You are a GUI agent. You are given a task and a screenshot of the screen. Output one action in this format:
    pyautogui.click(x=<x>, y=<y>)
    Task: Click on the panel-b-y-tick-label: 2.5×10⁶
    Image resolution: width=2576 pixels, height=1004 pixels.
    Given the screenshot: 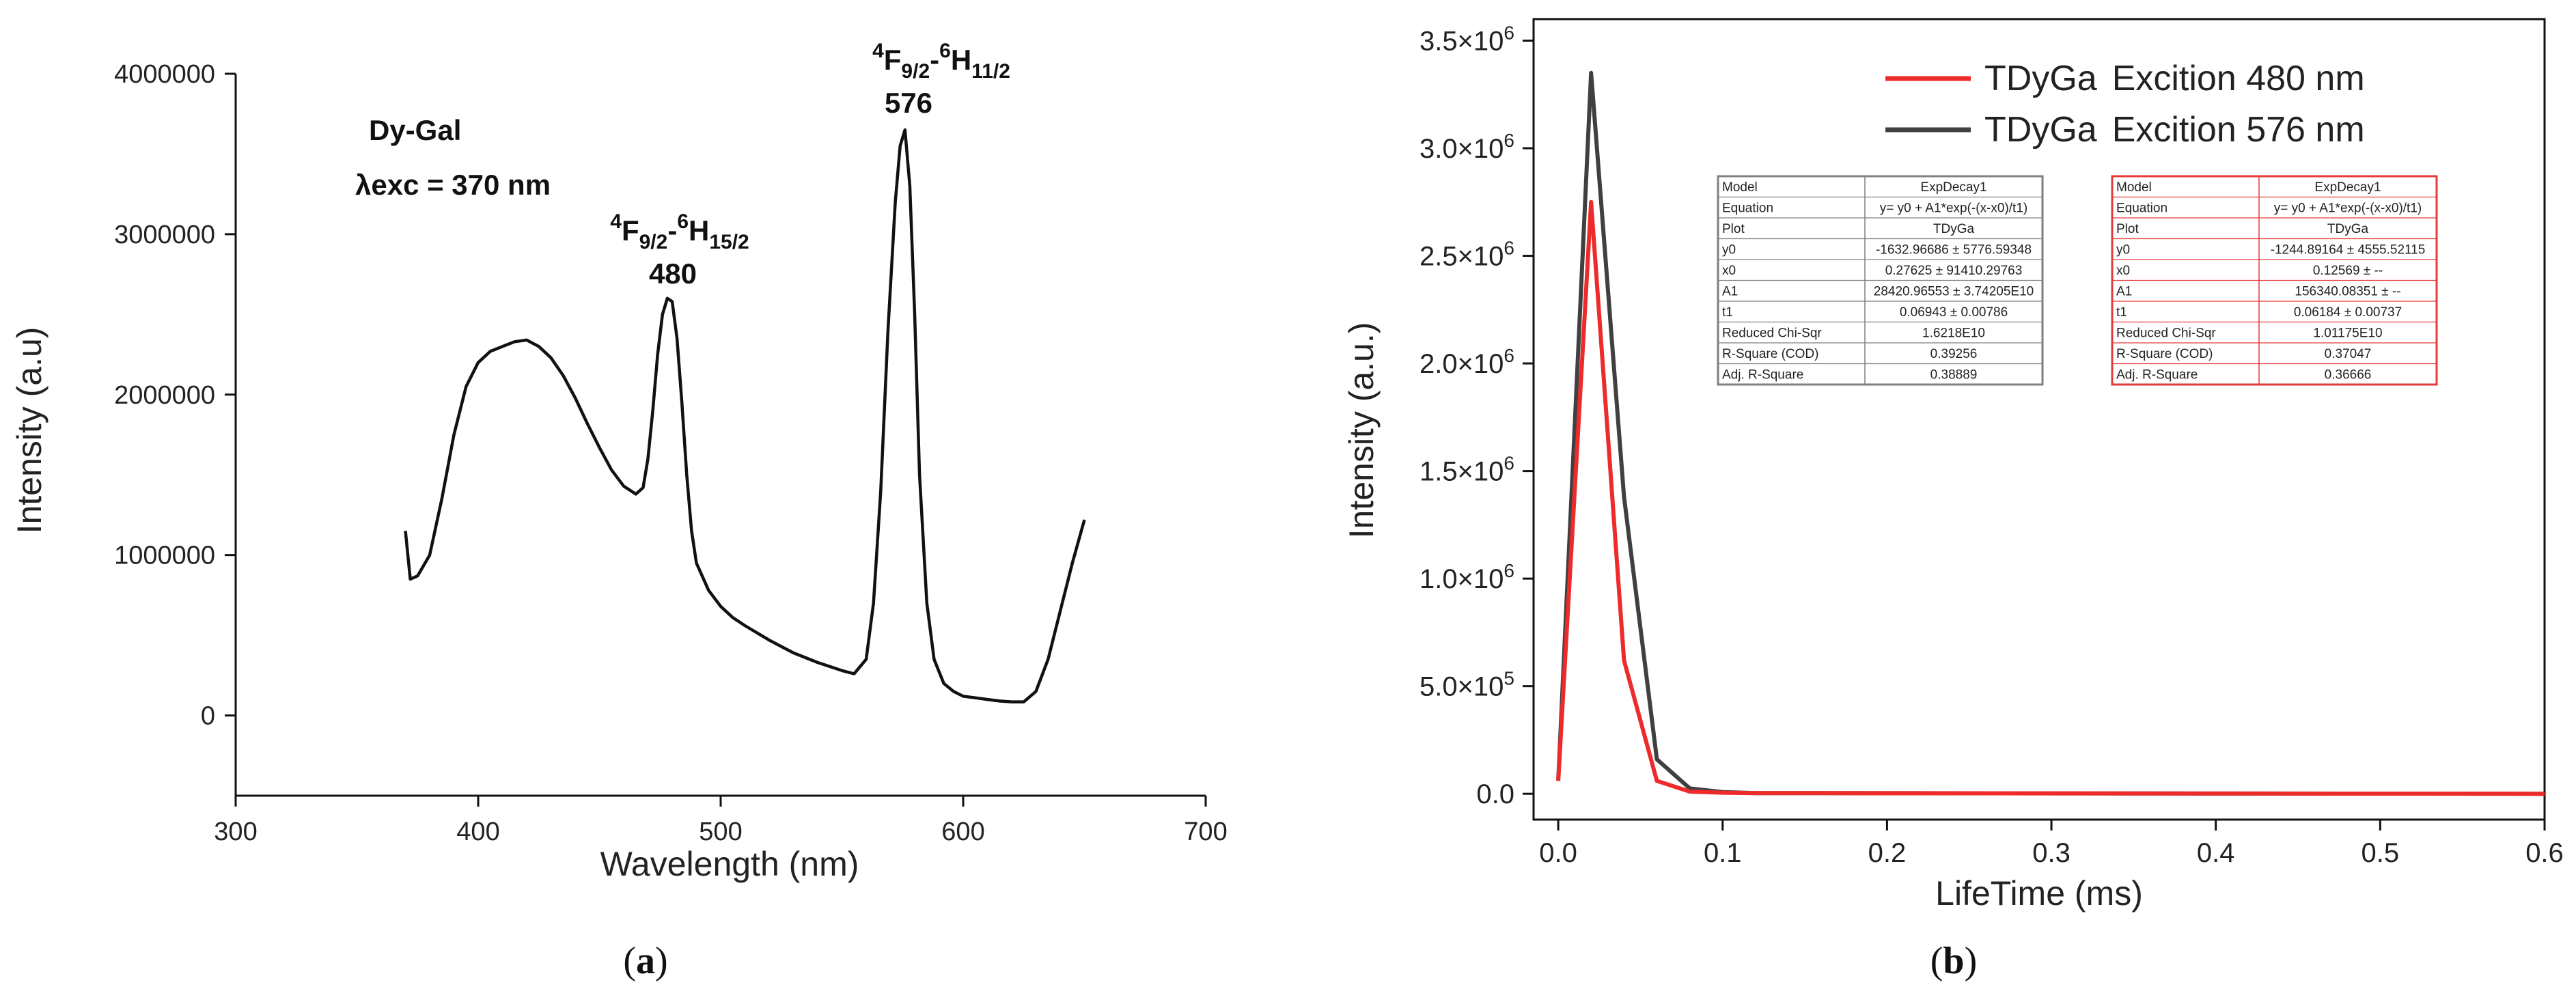 What is the action you would take?
    pyautogui.click(x=1466, y=255)
    